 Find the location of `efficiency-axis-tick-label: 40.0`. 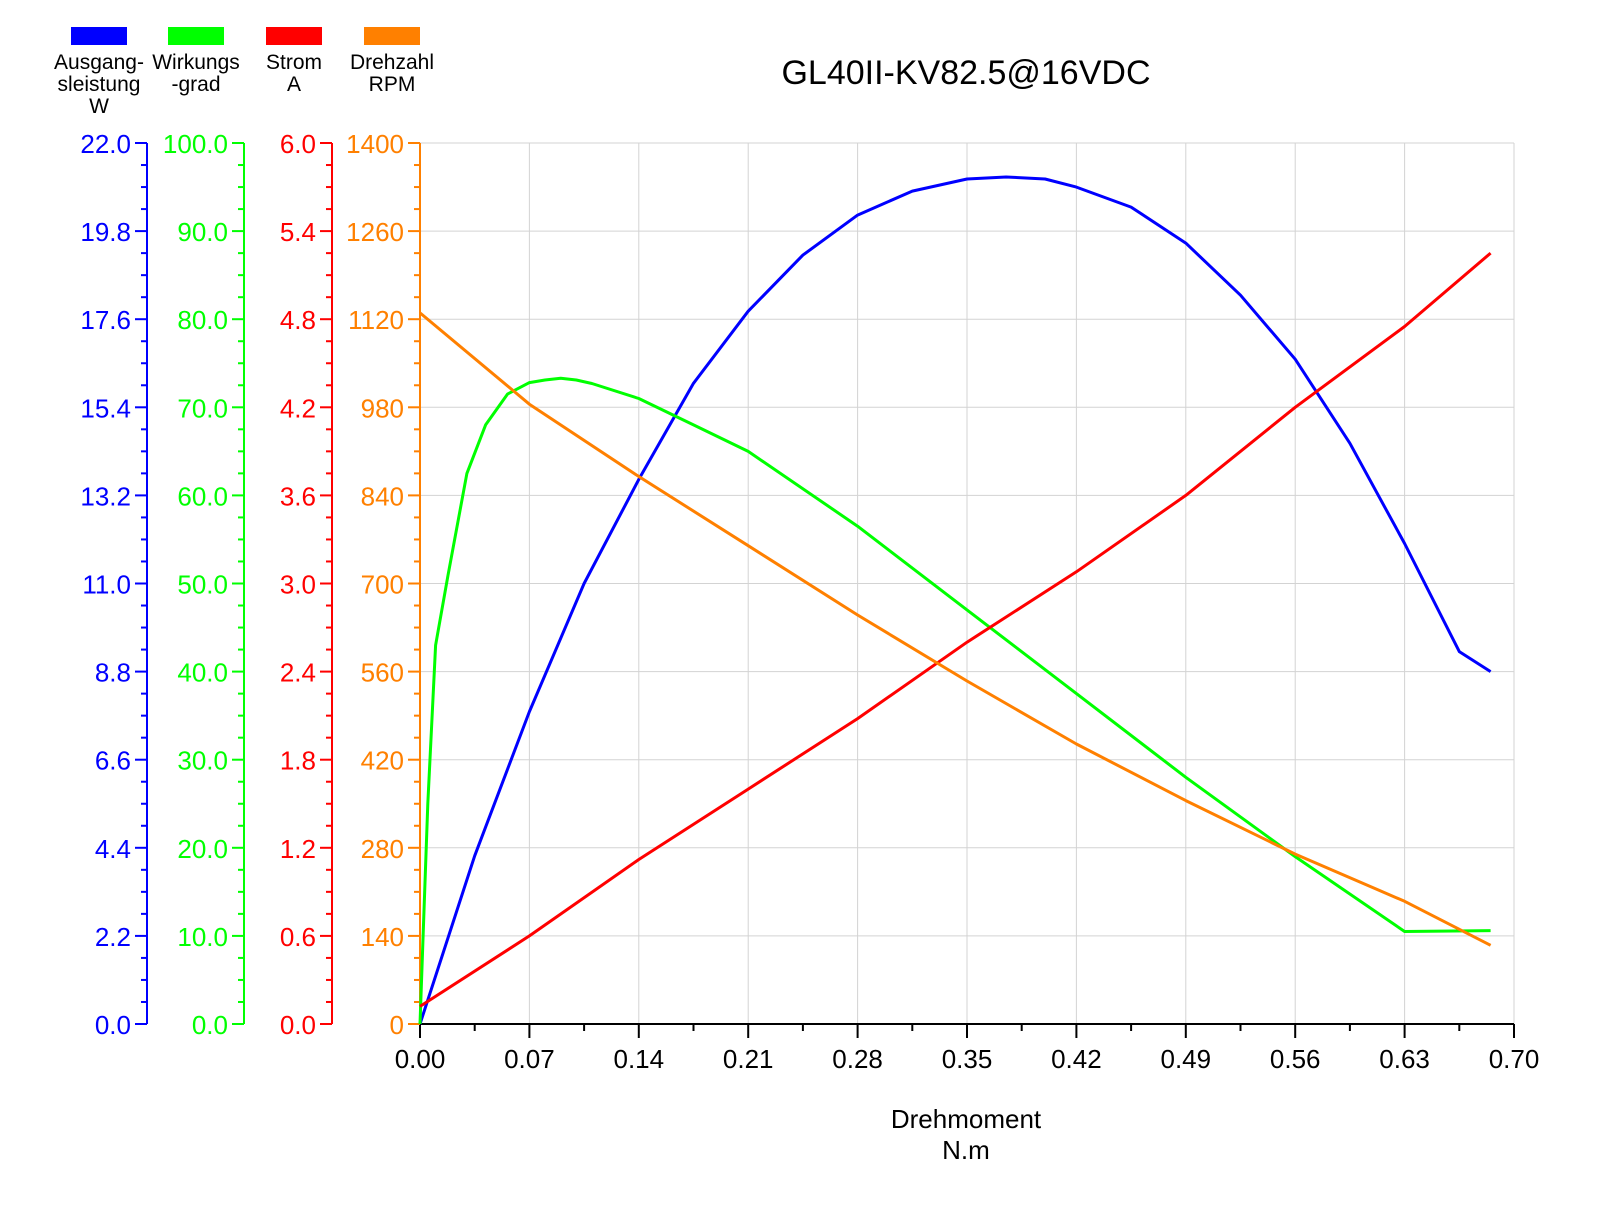

efficiency-axis-tick-label: 40.0 is located at coordinates (202, 673).